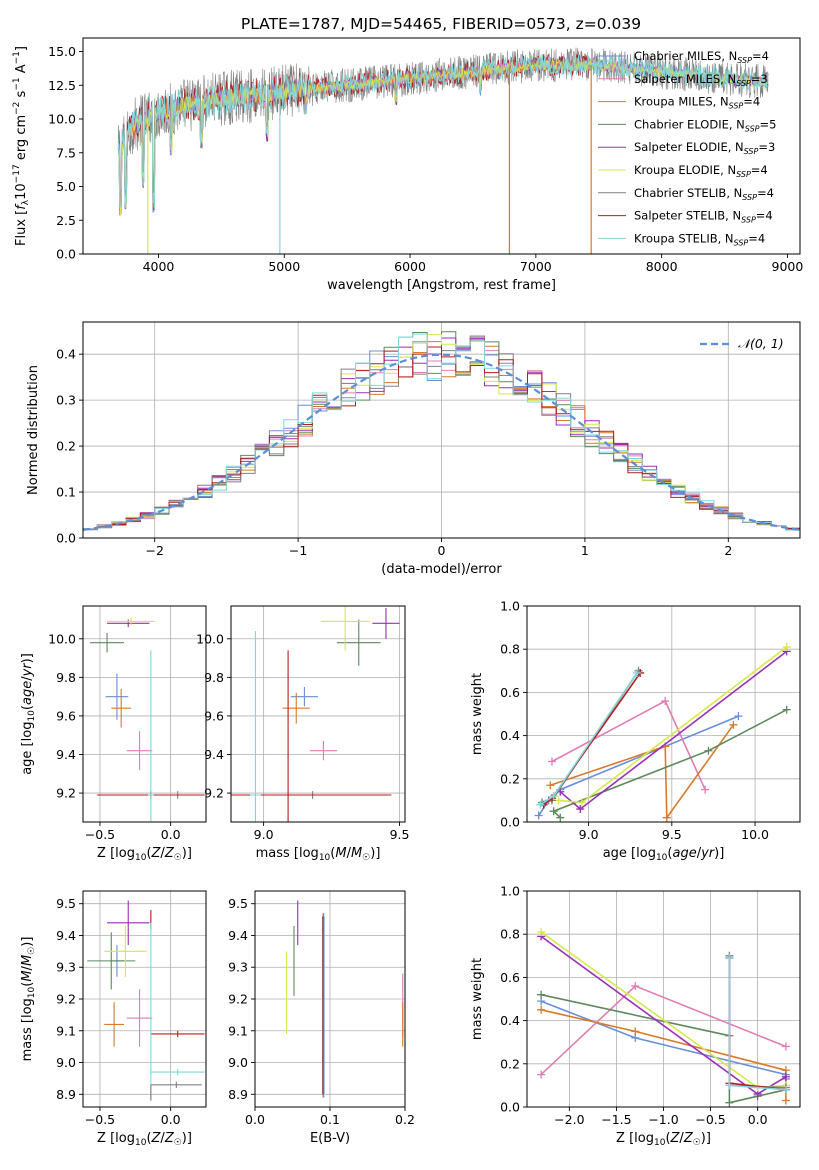  What do you see at coordinates (284, 266) in the screenshot?
I see `x-tick-label: 5000` at bounding box center [284, 266].